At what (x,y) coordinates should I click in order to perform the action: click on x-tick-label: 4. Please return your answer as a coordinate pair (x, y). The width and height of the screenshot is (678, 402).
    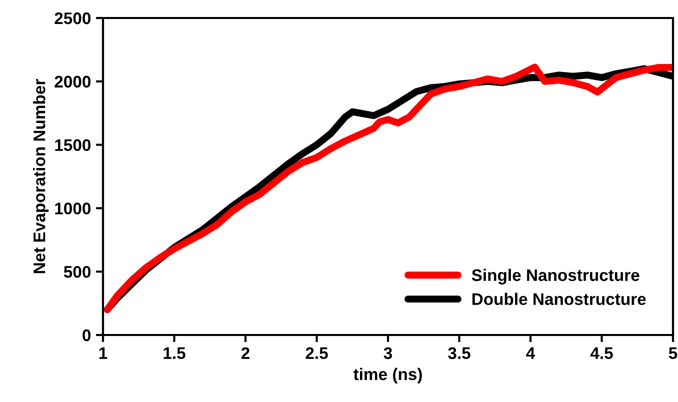
    Looking at the image, I should click on (531, 353).